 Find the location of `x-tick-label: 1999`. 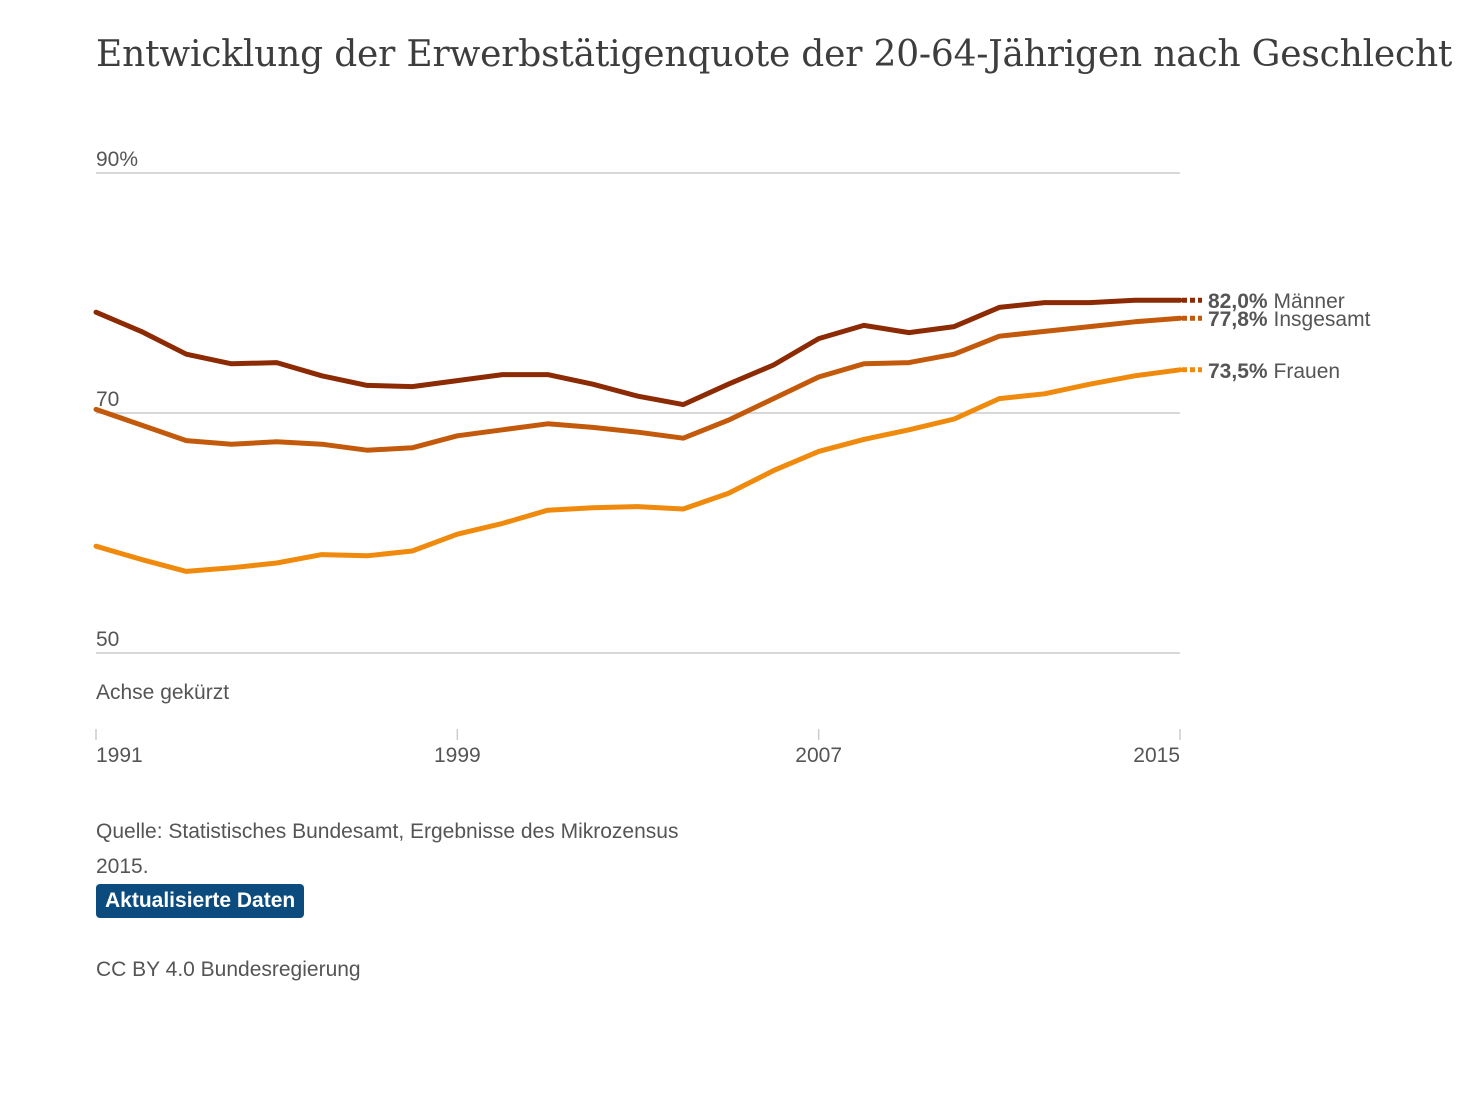

x-tick-label: 1999 is located at coordinates (457, 755).